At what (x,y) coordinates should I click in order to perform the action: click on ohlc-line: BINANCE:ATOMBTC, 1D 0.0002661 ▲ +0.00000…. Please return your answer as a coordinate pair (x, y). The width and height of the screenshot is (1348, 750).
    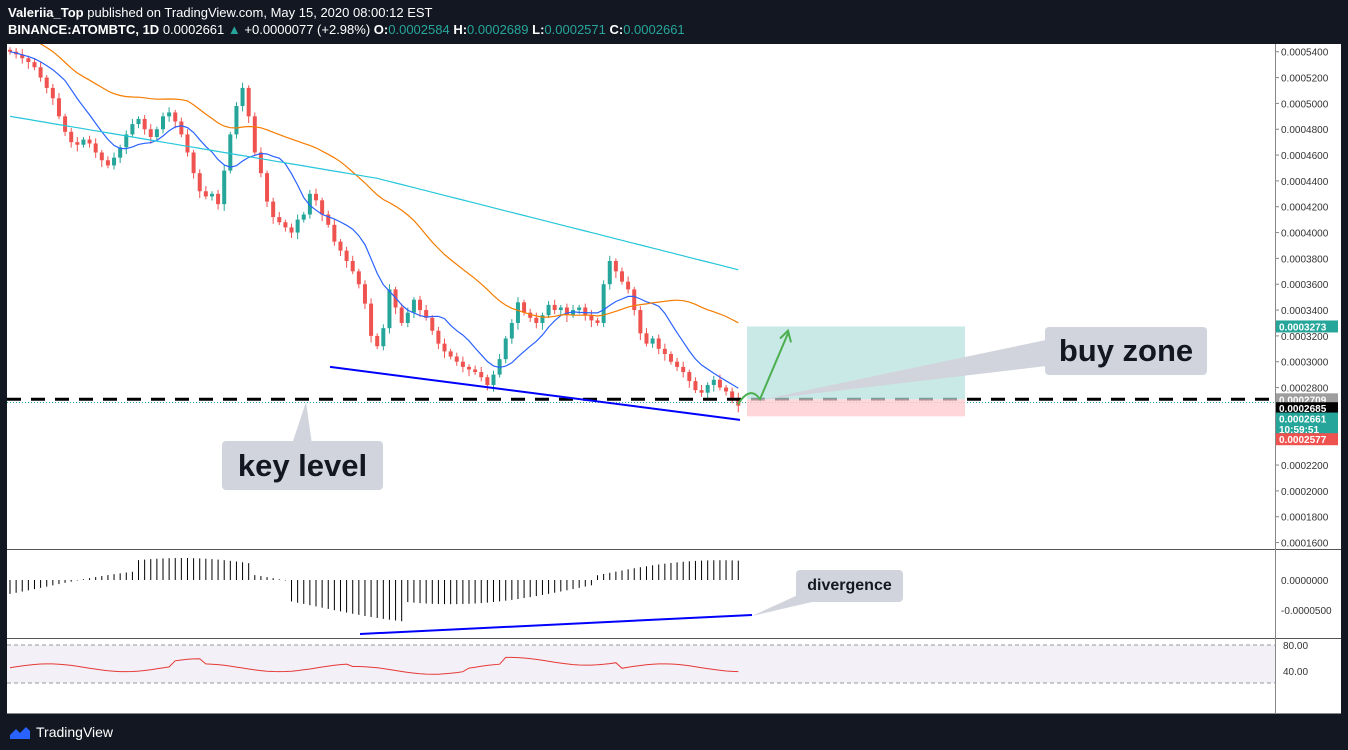
    Looking at the image, I should click on (346, 29).